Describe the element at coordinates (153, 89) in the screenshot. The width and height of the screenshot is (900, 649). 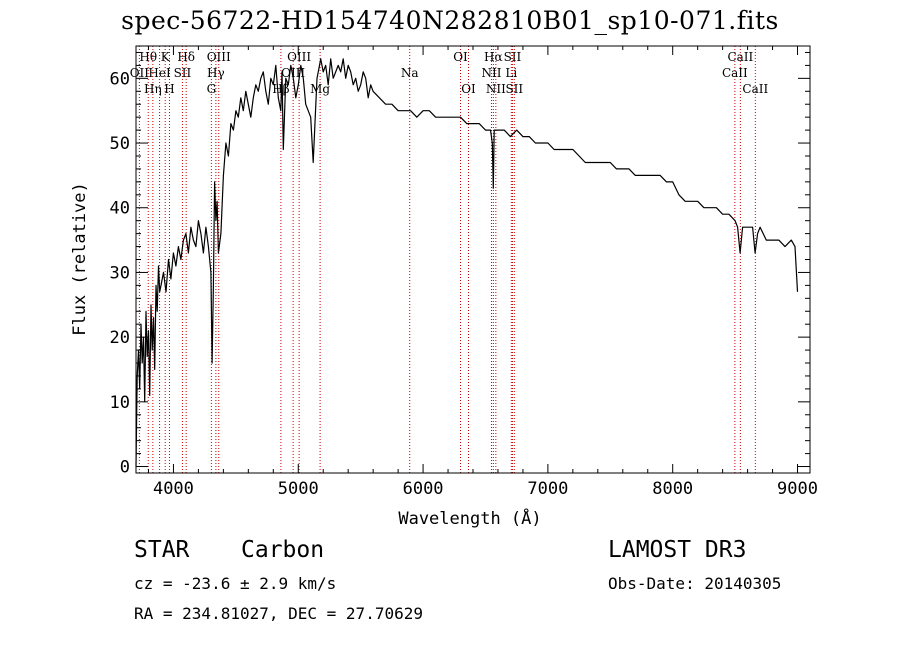
I see `line-label-h_eta: Hη` at that location.